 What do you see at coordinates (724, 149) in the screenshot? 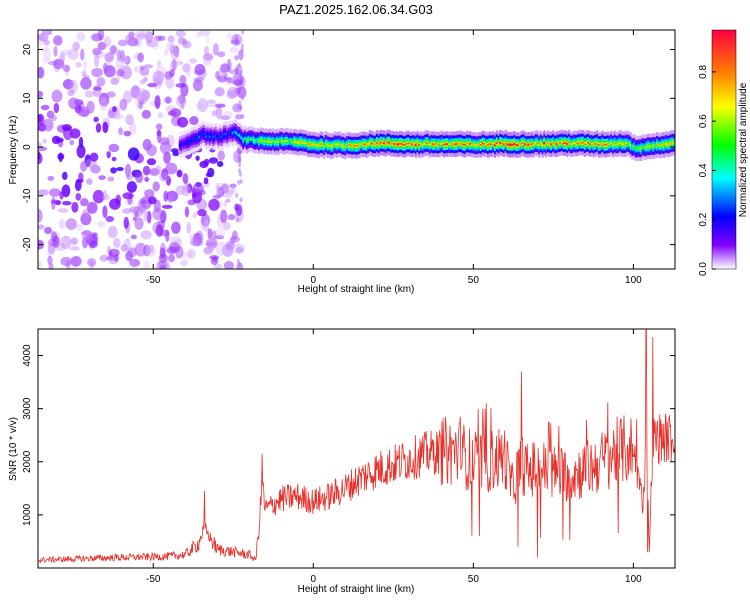
I see `colorbar-frame` at bounding box center [724, 149].